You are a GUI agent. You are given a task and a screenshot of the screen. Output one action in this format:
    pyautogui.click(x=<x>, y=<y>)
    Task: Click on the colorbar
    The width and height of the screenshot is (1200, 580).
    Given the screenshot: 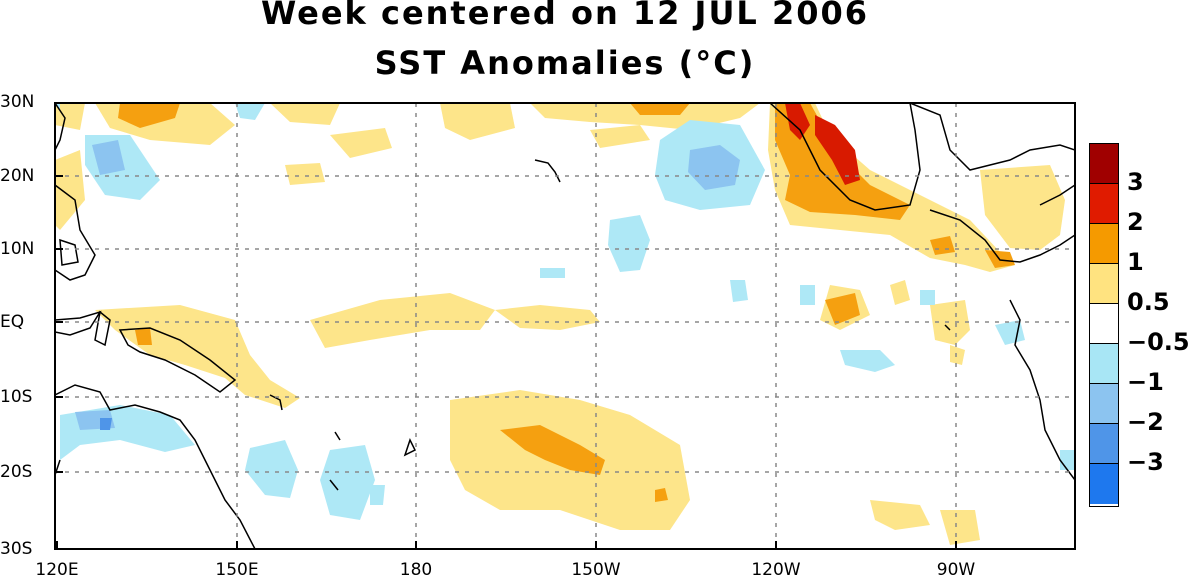 What is the action you would take?
    pyautogui.click(x=1104, y=325)
    